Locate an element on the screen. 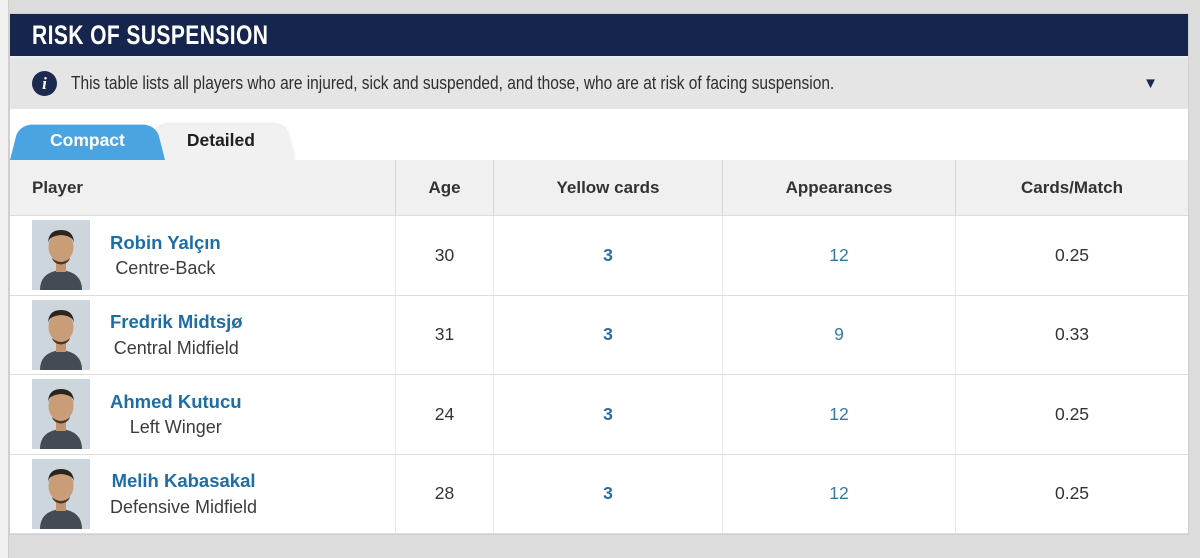 The width and height of the screenshot is (1200, 558). table-row: Ahmed Kutucu Left Winger 24 3 12 0.25 is located at coordinates (599, 415).